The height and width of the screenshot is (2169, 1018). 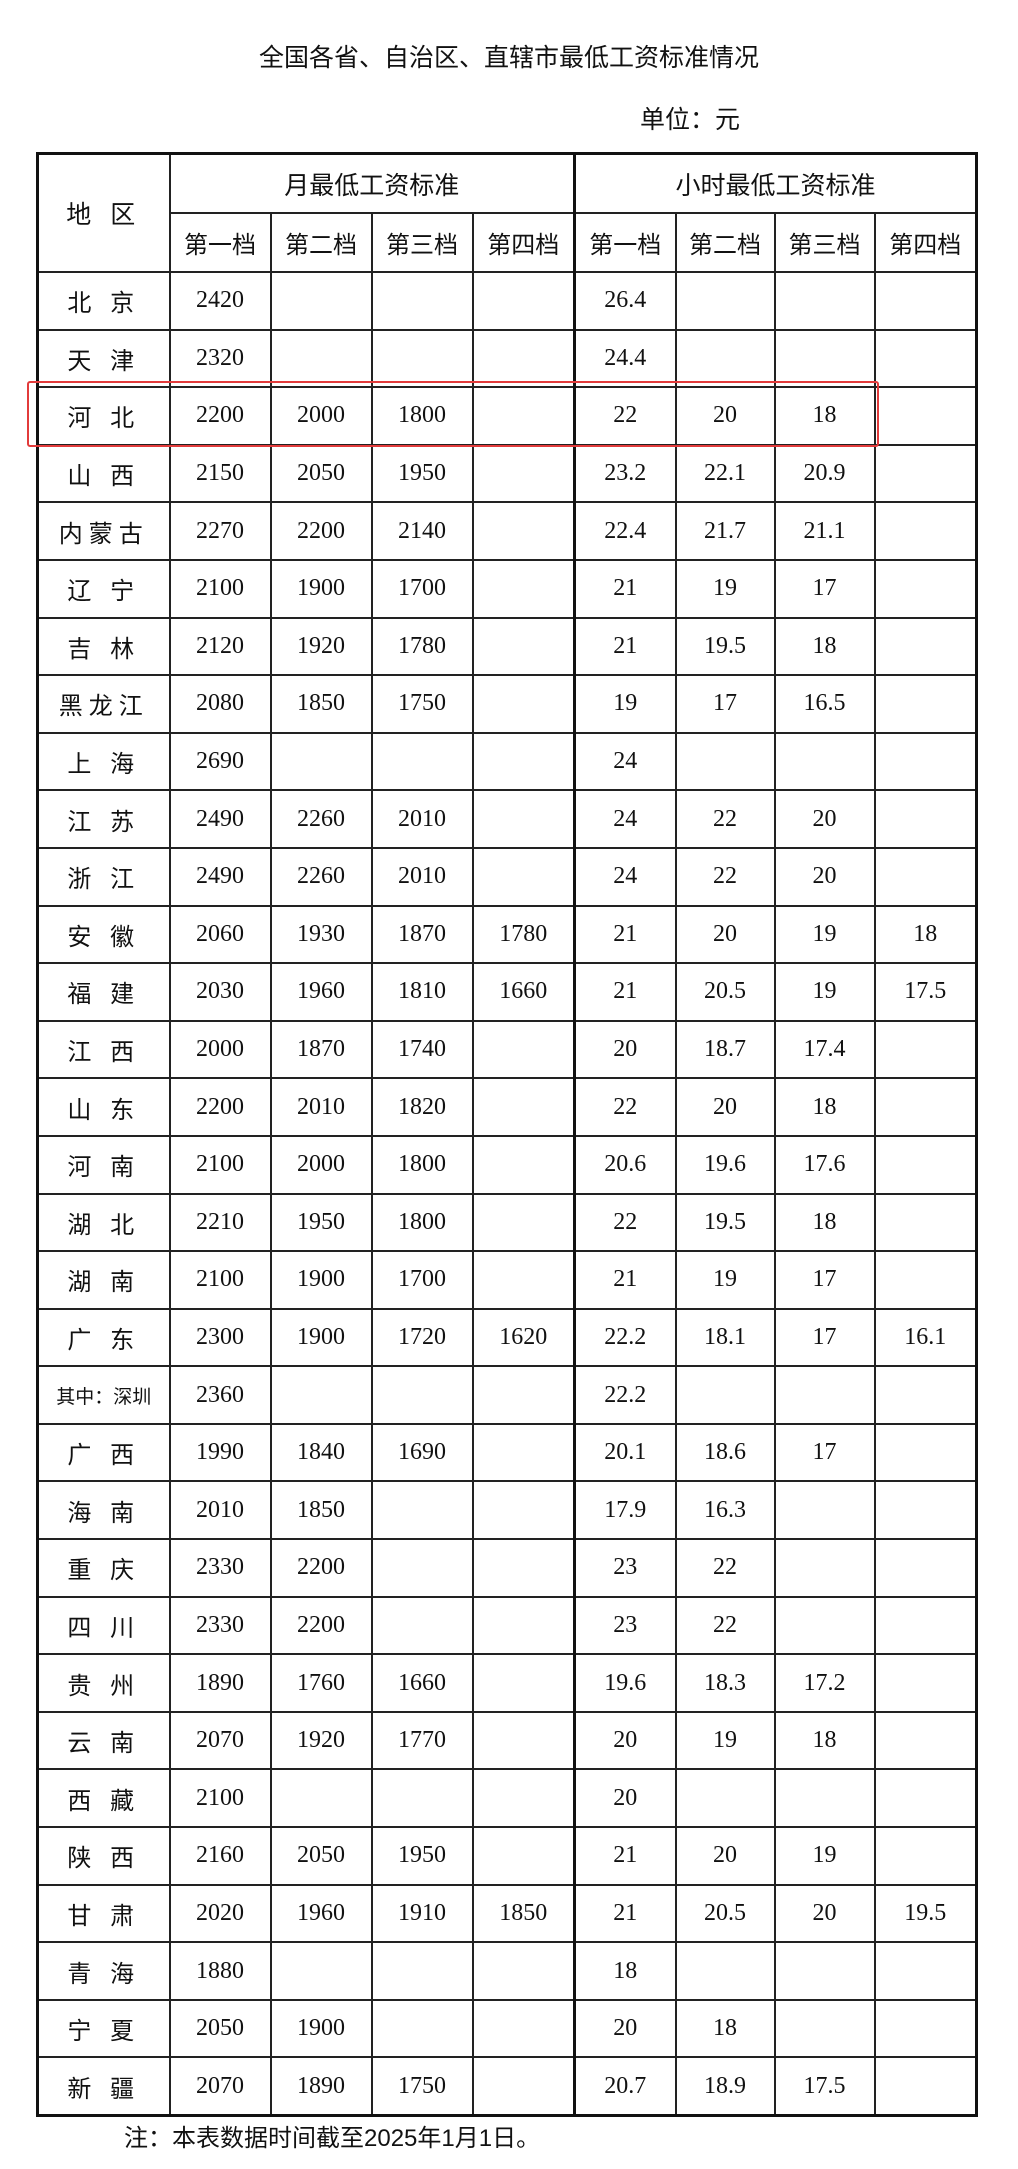 I want to click on table-row: 重 庆 2330 2200 23 22, so click(x=507, y=1568).